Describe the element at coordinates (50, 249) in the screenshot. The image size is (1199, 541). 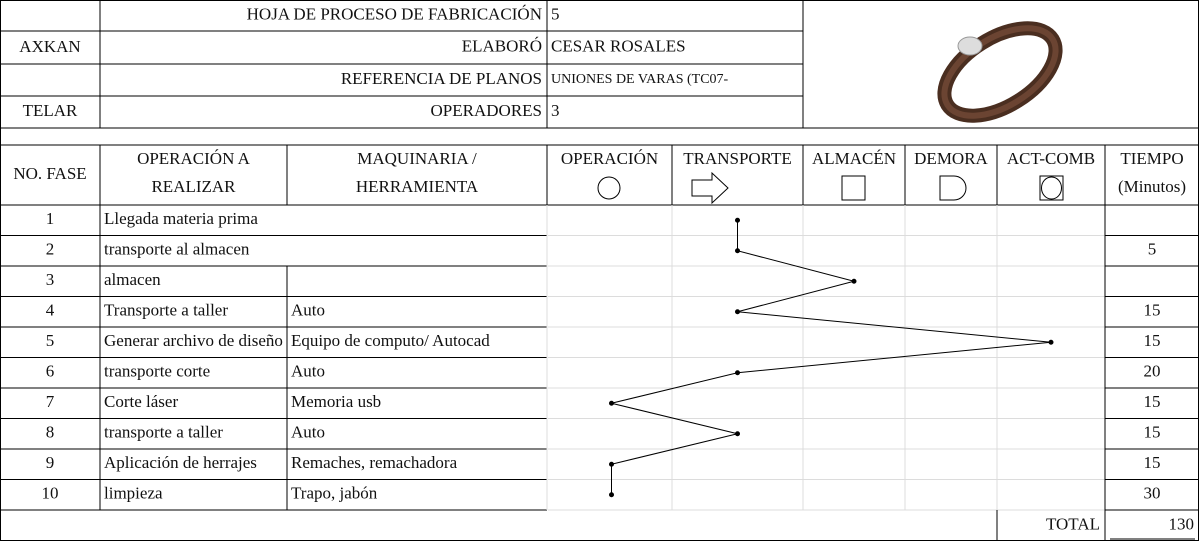
I see `fase: 2` at that location.